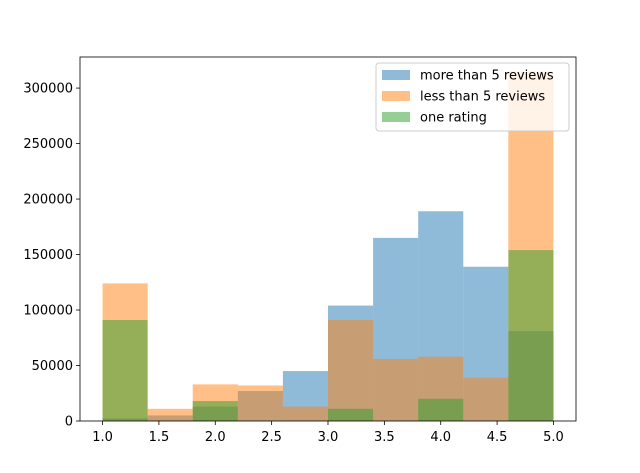 The height and width of the screenshot is (473, 640). I want to click on y-axis: 0 50000 100000 150000 200000 250000 300000, so click(51, 256).